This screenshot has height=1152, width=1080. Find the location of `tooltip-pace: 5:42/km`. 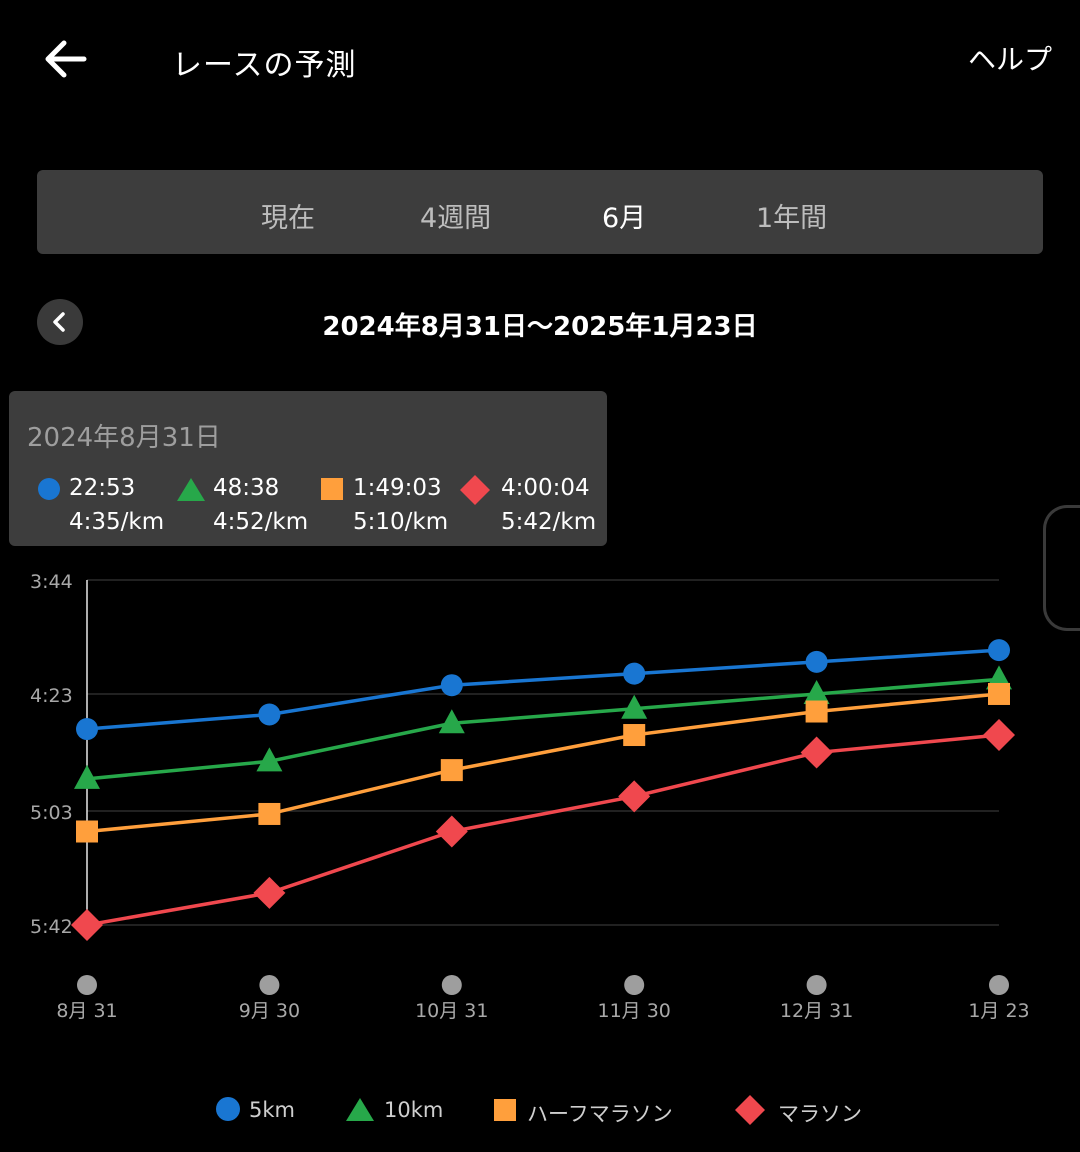

tooltip-pace: 5:42/km is located at coordinates (549, 522).